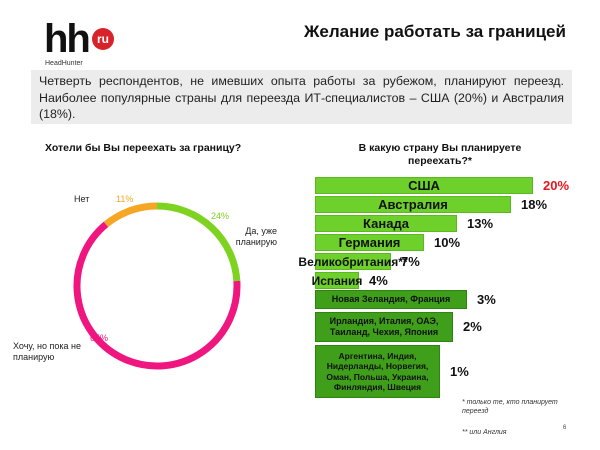 This screenshot has height=450, width=600. Describe the element at coordinates (47, 351) in the screenshot. I see `donut-label: Хочу, но пока не планирую` at that location.